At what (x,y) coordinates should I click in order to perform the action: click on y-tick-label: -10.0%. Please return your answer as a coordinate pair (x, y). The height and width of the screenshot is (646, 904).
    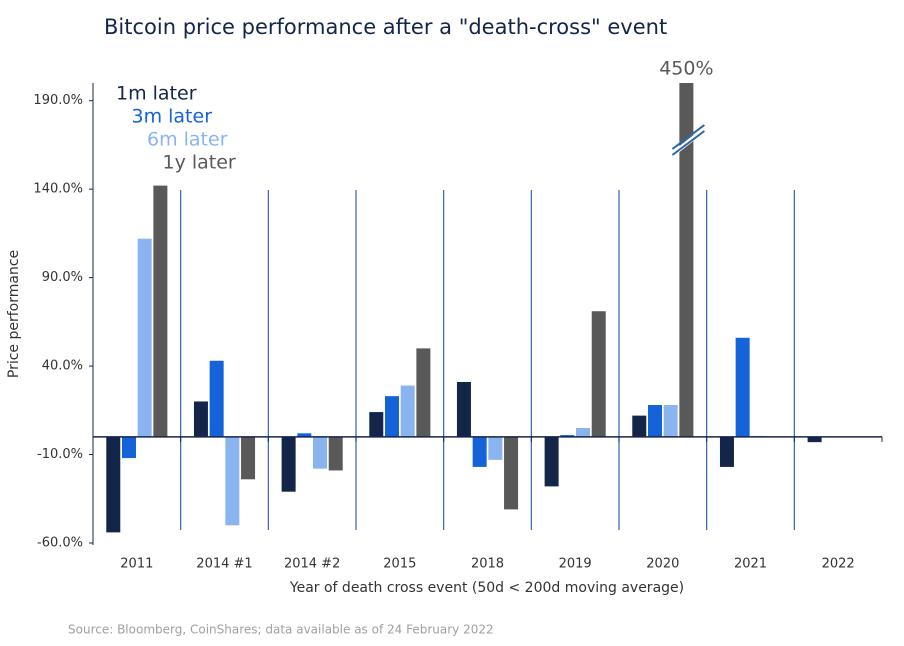
    Looking at the image, I should click on (60, 454).